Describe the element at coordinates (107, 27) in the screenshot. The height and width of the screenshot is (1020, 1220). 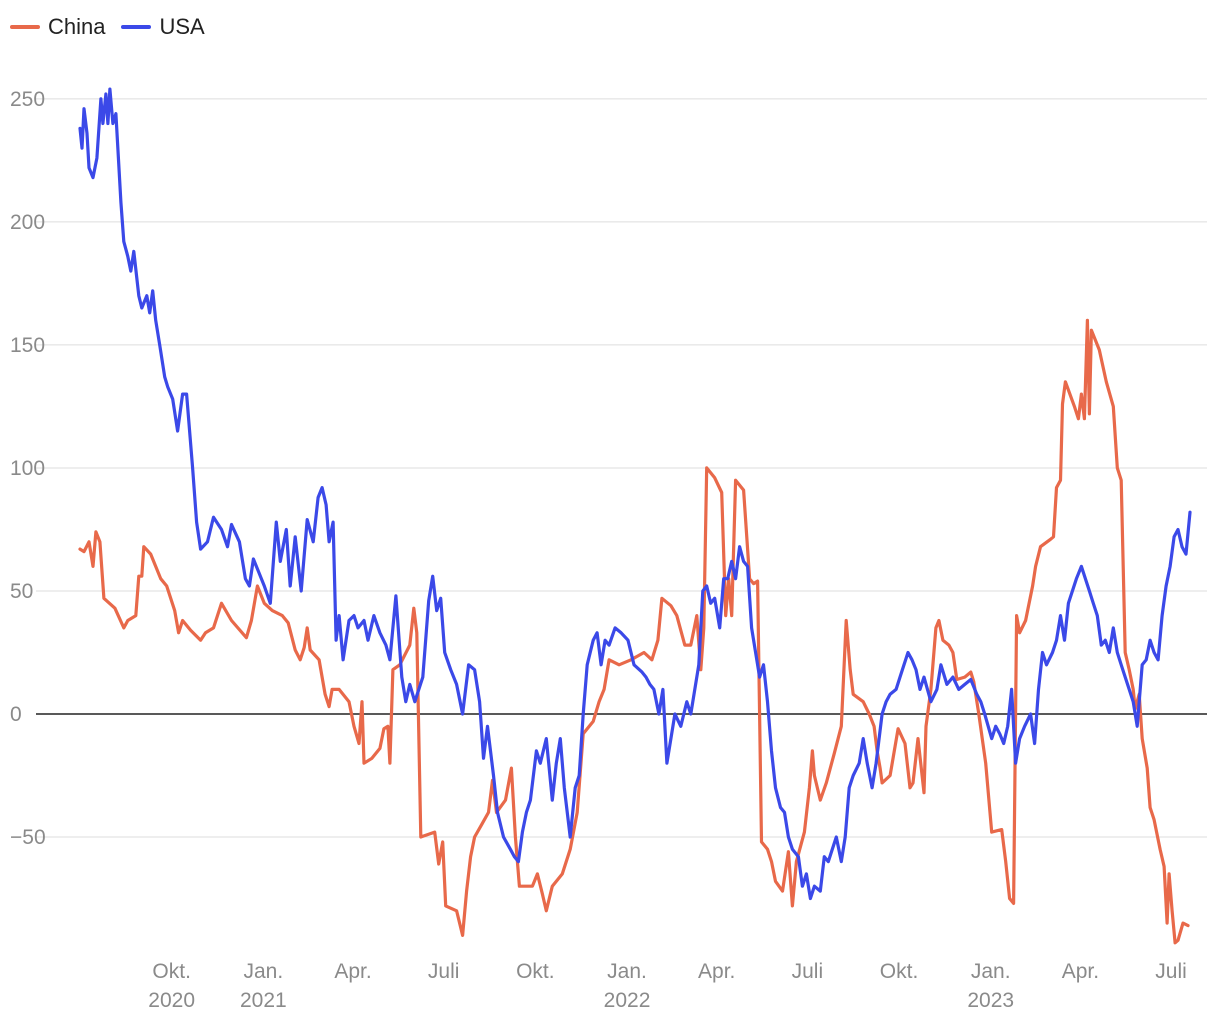
I see `legend: China USA` at that location.